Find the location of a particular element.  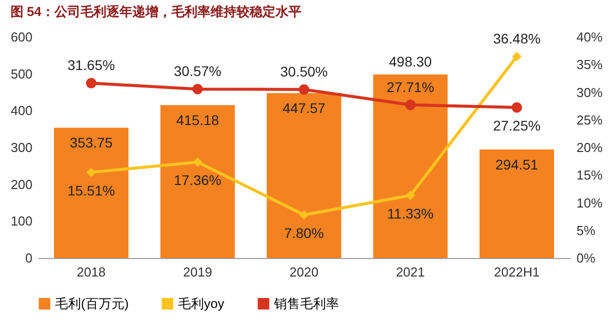

y2-tick-label: 15% is located at coordinates (589, 175).